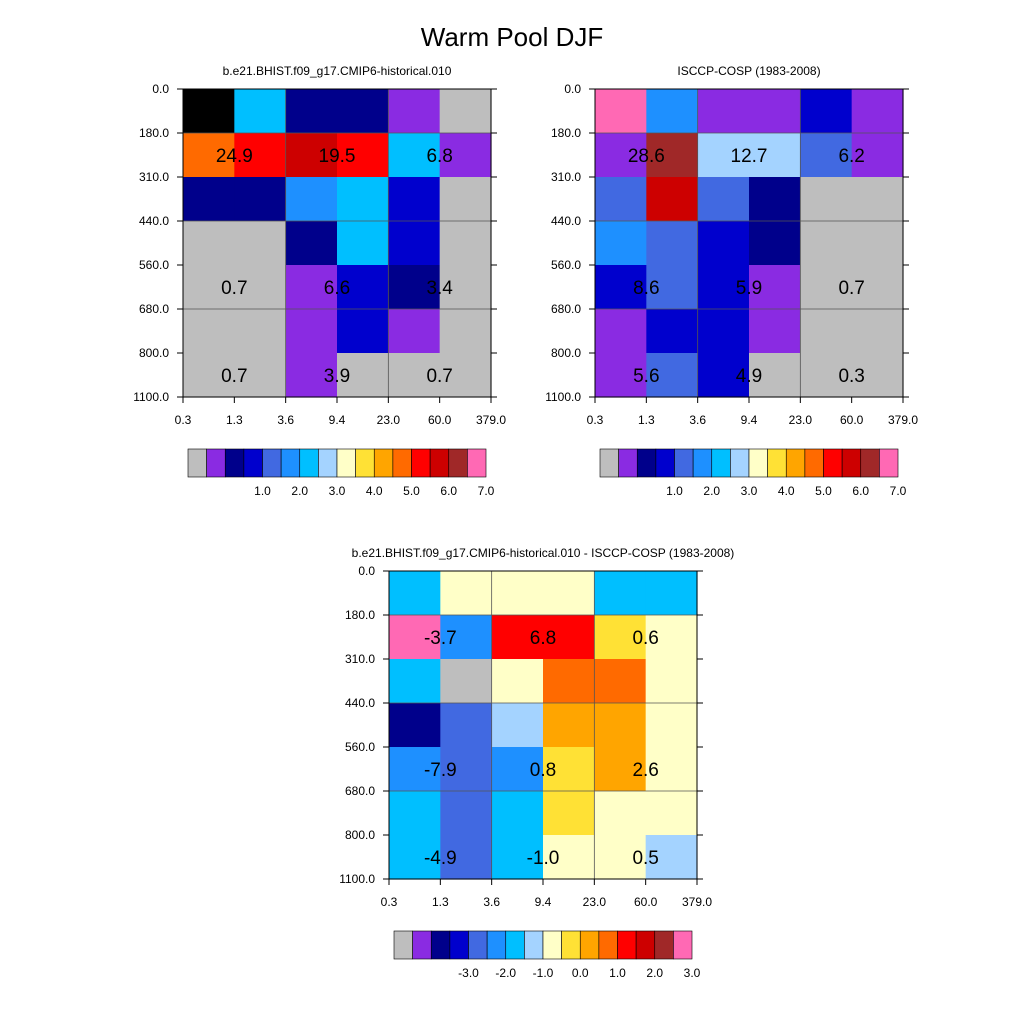 The image size is (1024, 1024). Describe the element at coordinates (337, 71) in the screenshot. I see `panel-title: b.e21.BHIST.f09_g17.CMIP6-historical.010` at that location.